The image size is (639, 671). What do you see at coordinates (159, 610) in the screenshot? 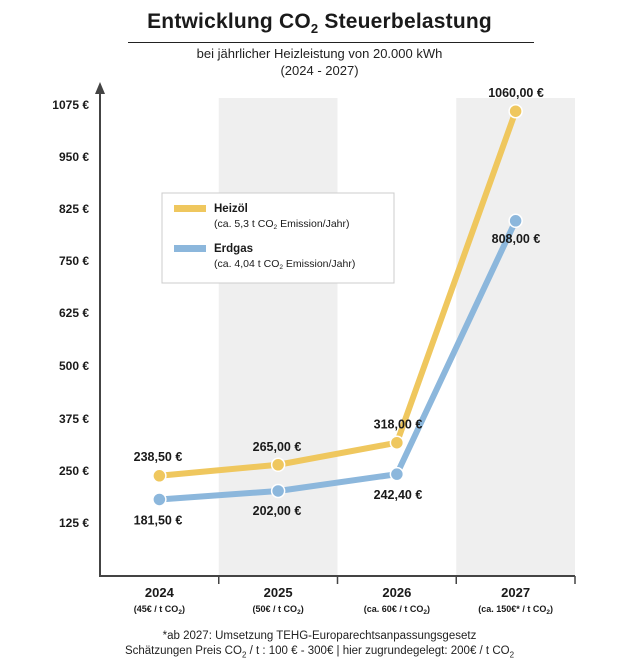
I see `x-tick-sublabel: (45€ / t CO2)` at bounding box center [159, 610].